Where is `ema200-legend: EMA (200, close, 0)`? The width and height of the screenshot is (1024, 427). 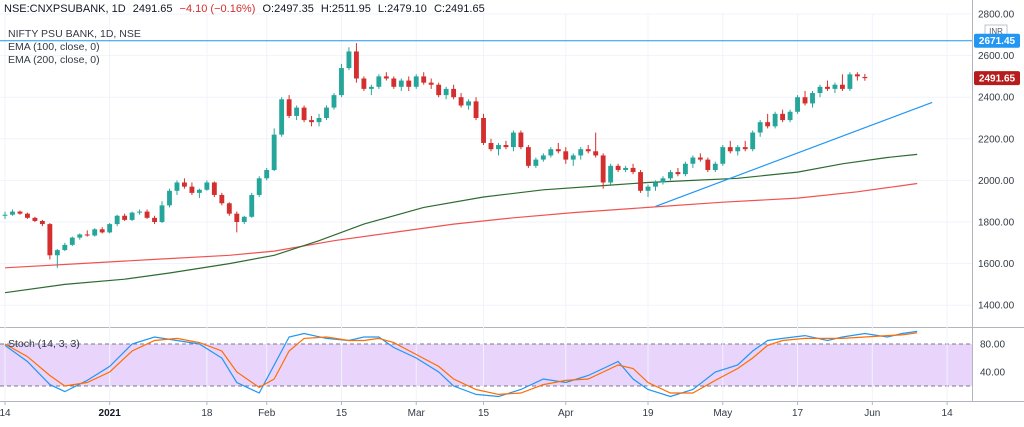
ema200-legend: EMA (200, close, 0) is located at coordinates (54, 60).